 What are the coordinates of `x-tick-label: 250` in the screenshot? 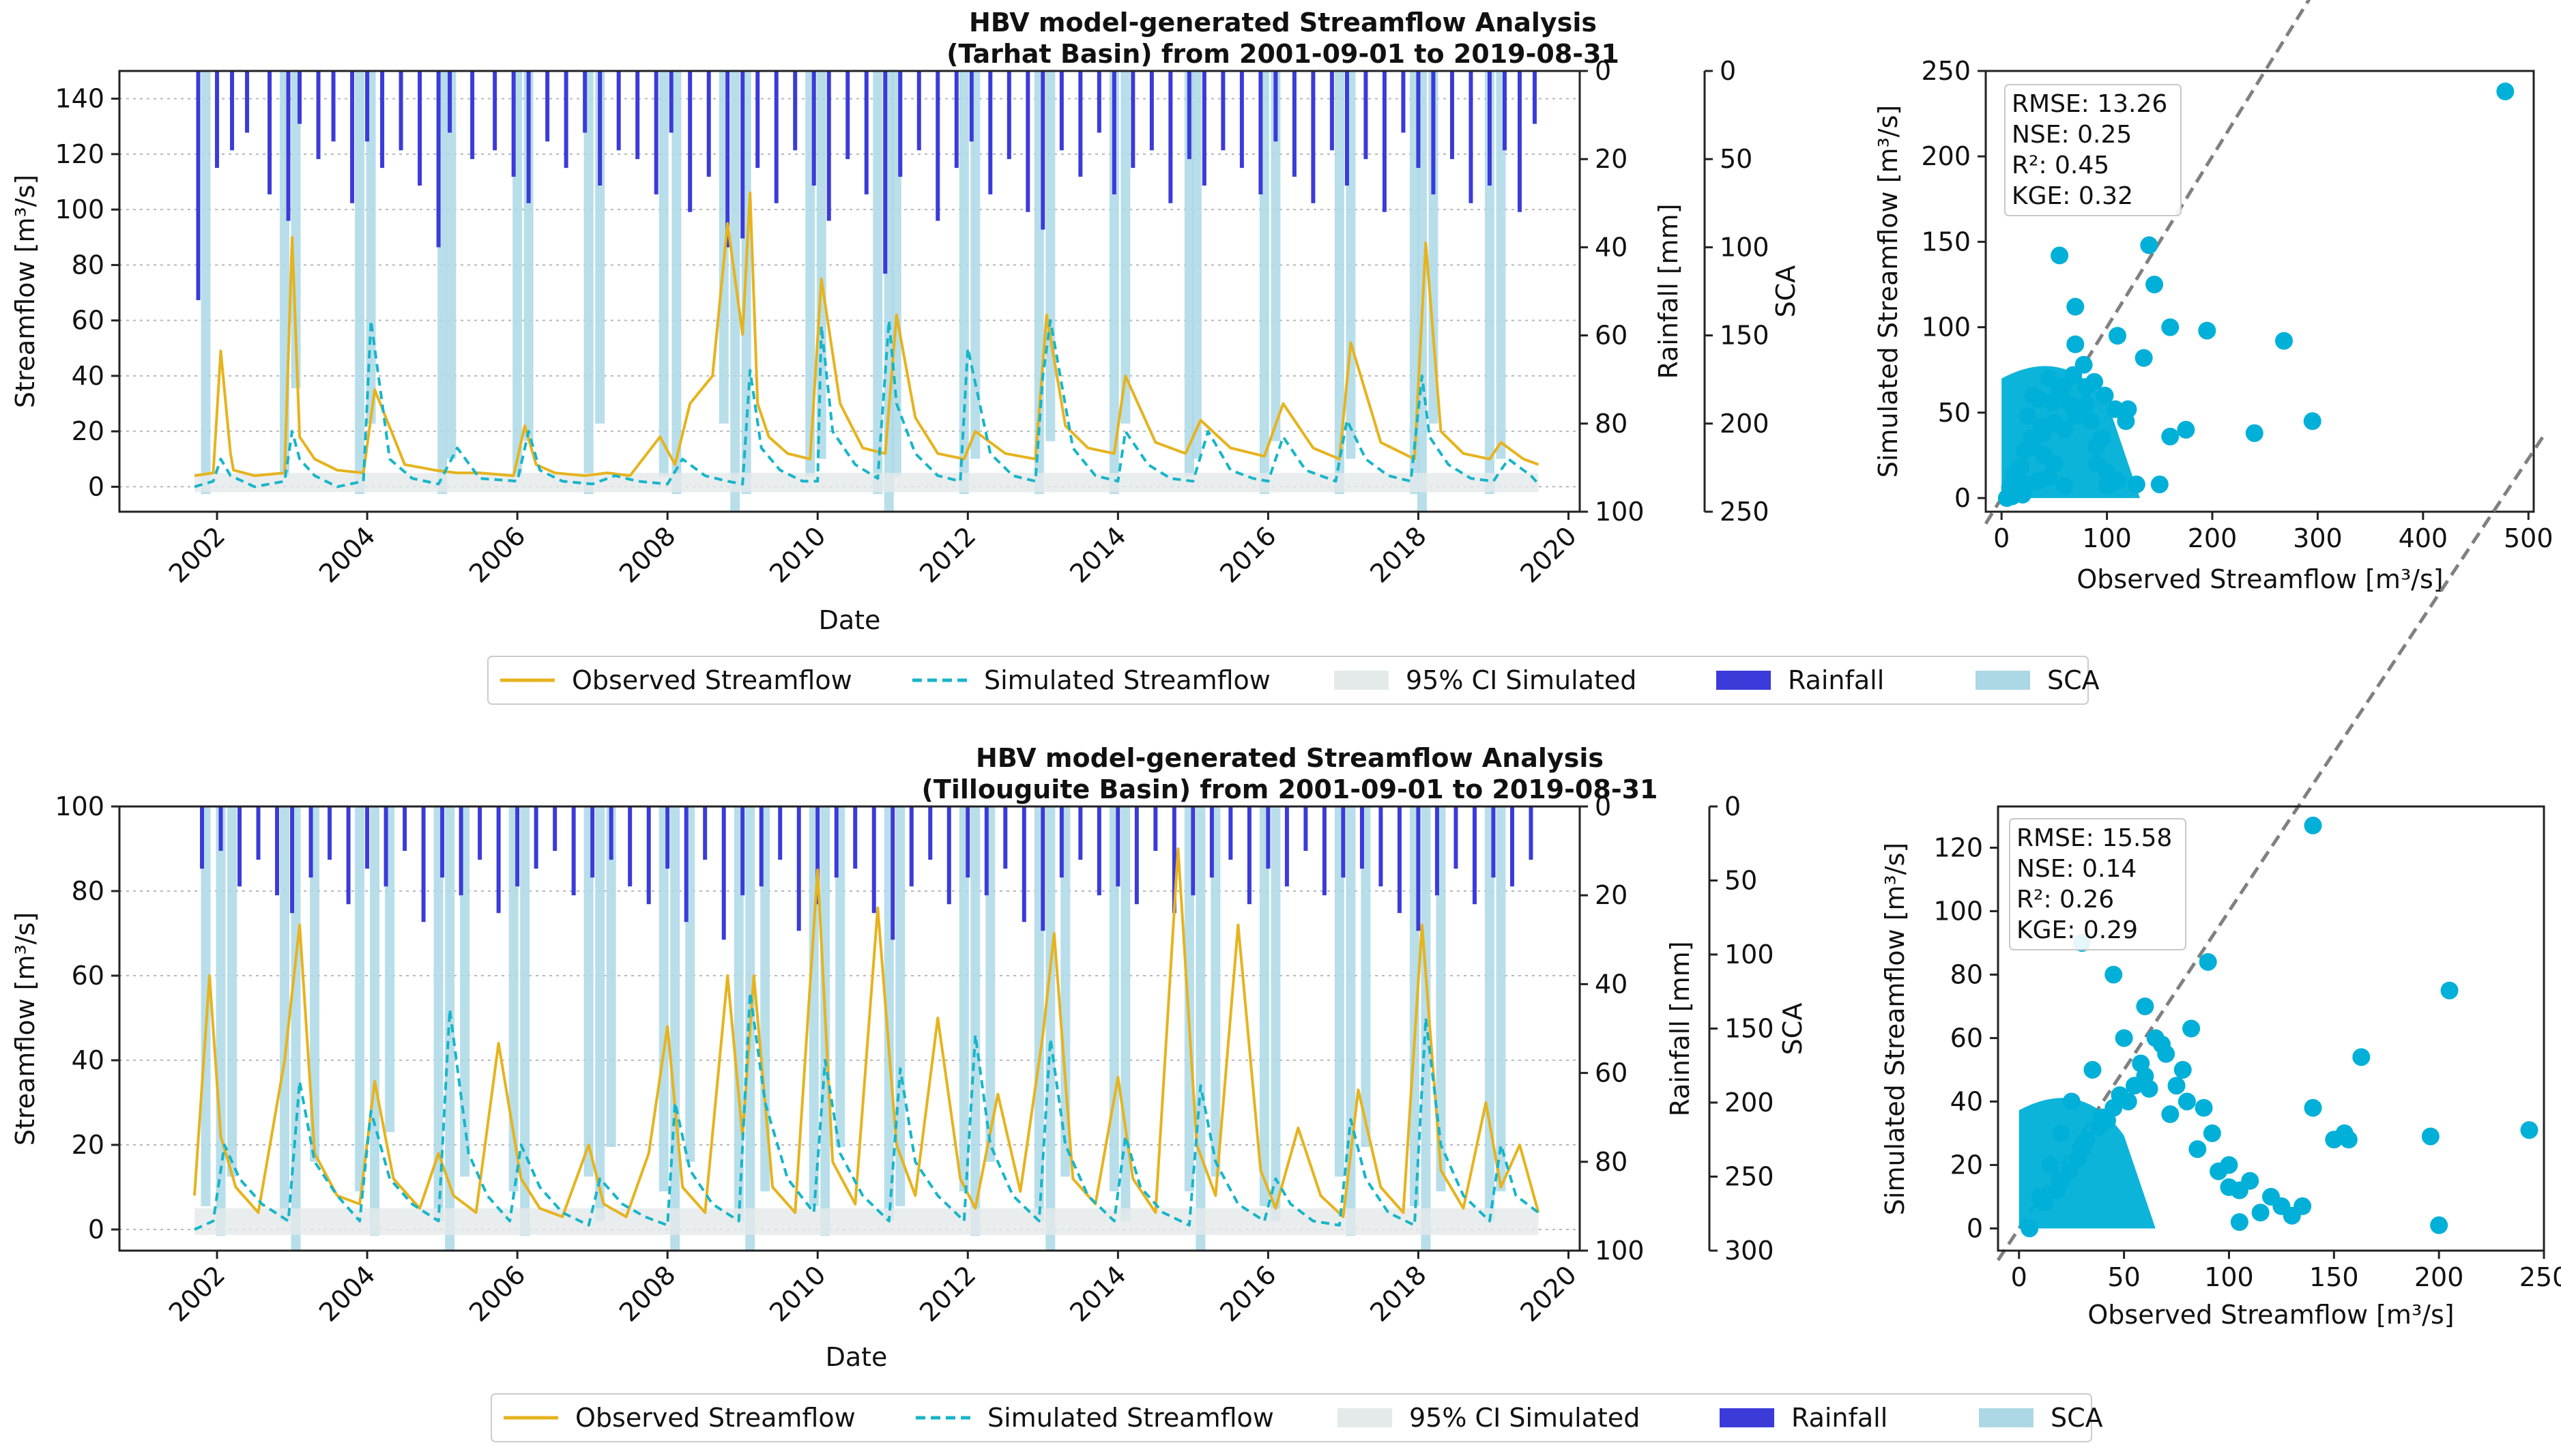 It's located at (2540, 1277).